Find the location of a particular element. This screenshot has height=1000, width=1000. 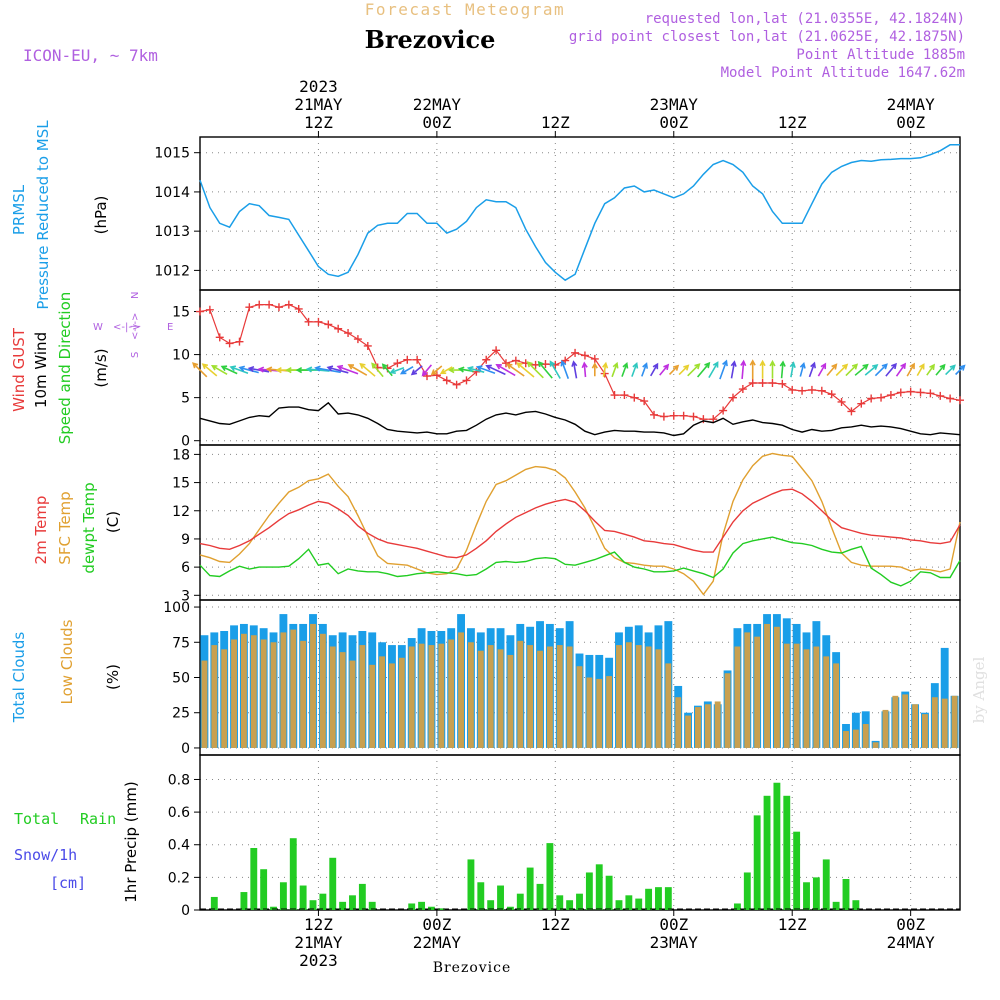

y-tick-label: 9 is located at coordinates (185, 540).